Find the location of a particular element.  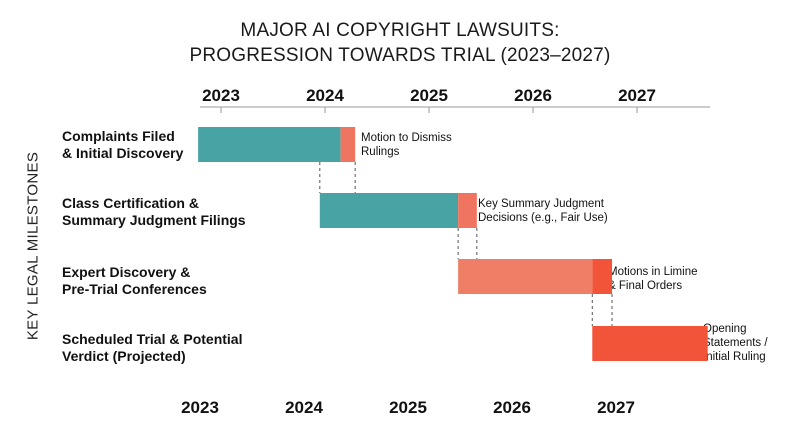

annotation-4-line-3: Initial Ruling is located at coordinates (734, 357).